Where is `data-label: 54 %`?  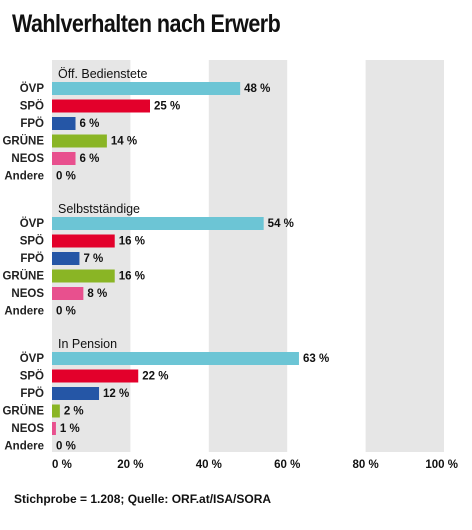
data-label: 54 % is located at coordinates (281, 224).